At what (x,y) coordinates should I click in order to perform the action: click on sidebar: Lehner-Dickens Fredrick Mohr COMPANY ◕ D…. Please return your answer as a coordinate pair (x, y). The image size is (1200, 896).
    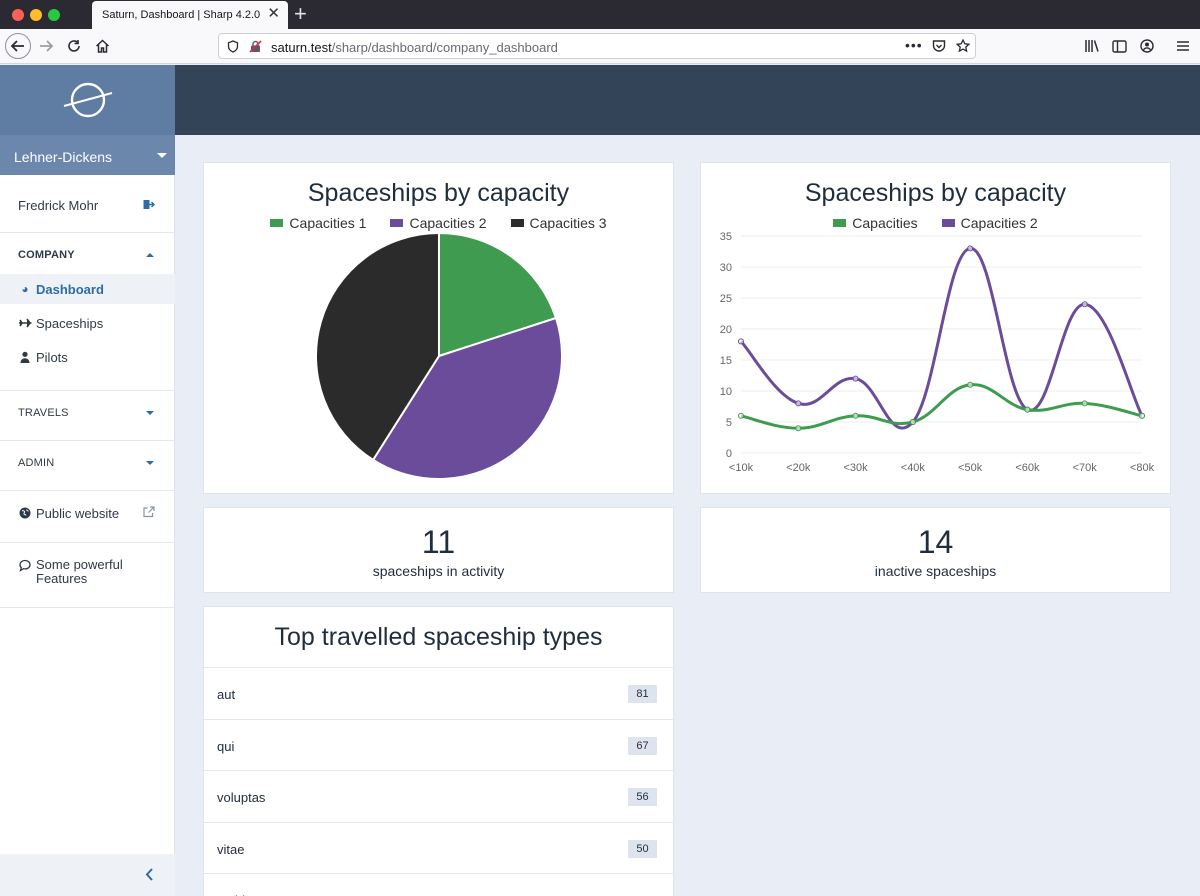
    Looking at the image, I should click on (87, 480).